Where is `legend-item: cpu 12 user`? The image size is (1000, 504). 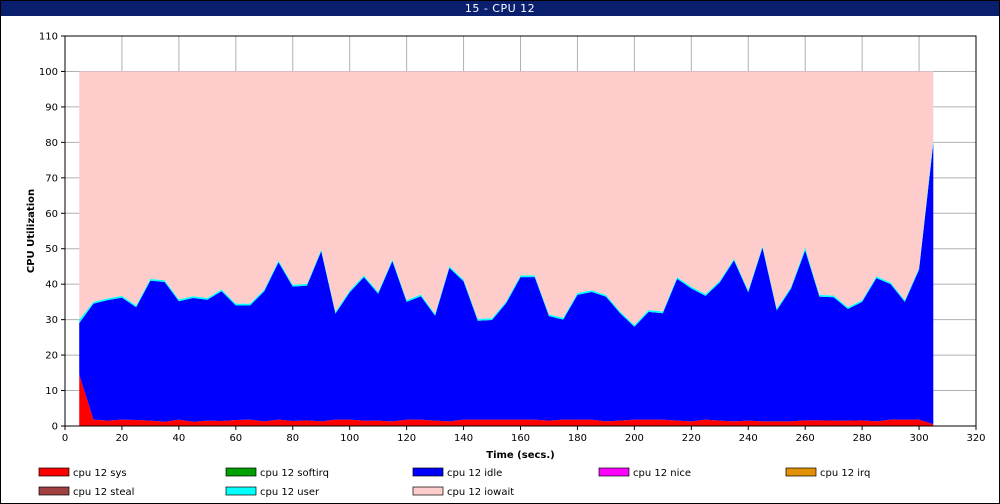
legend-item: cpu 12 user is located at coordinates (272, 492).